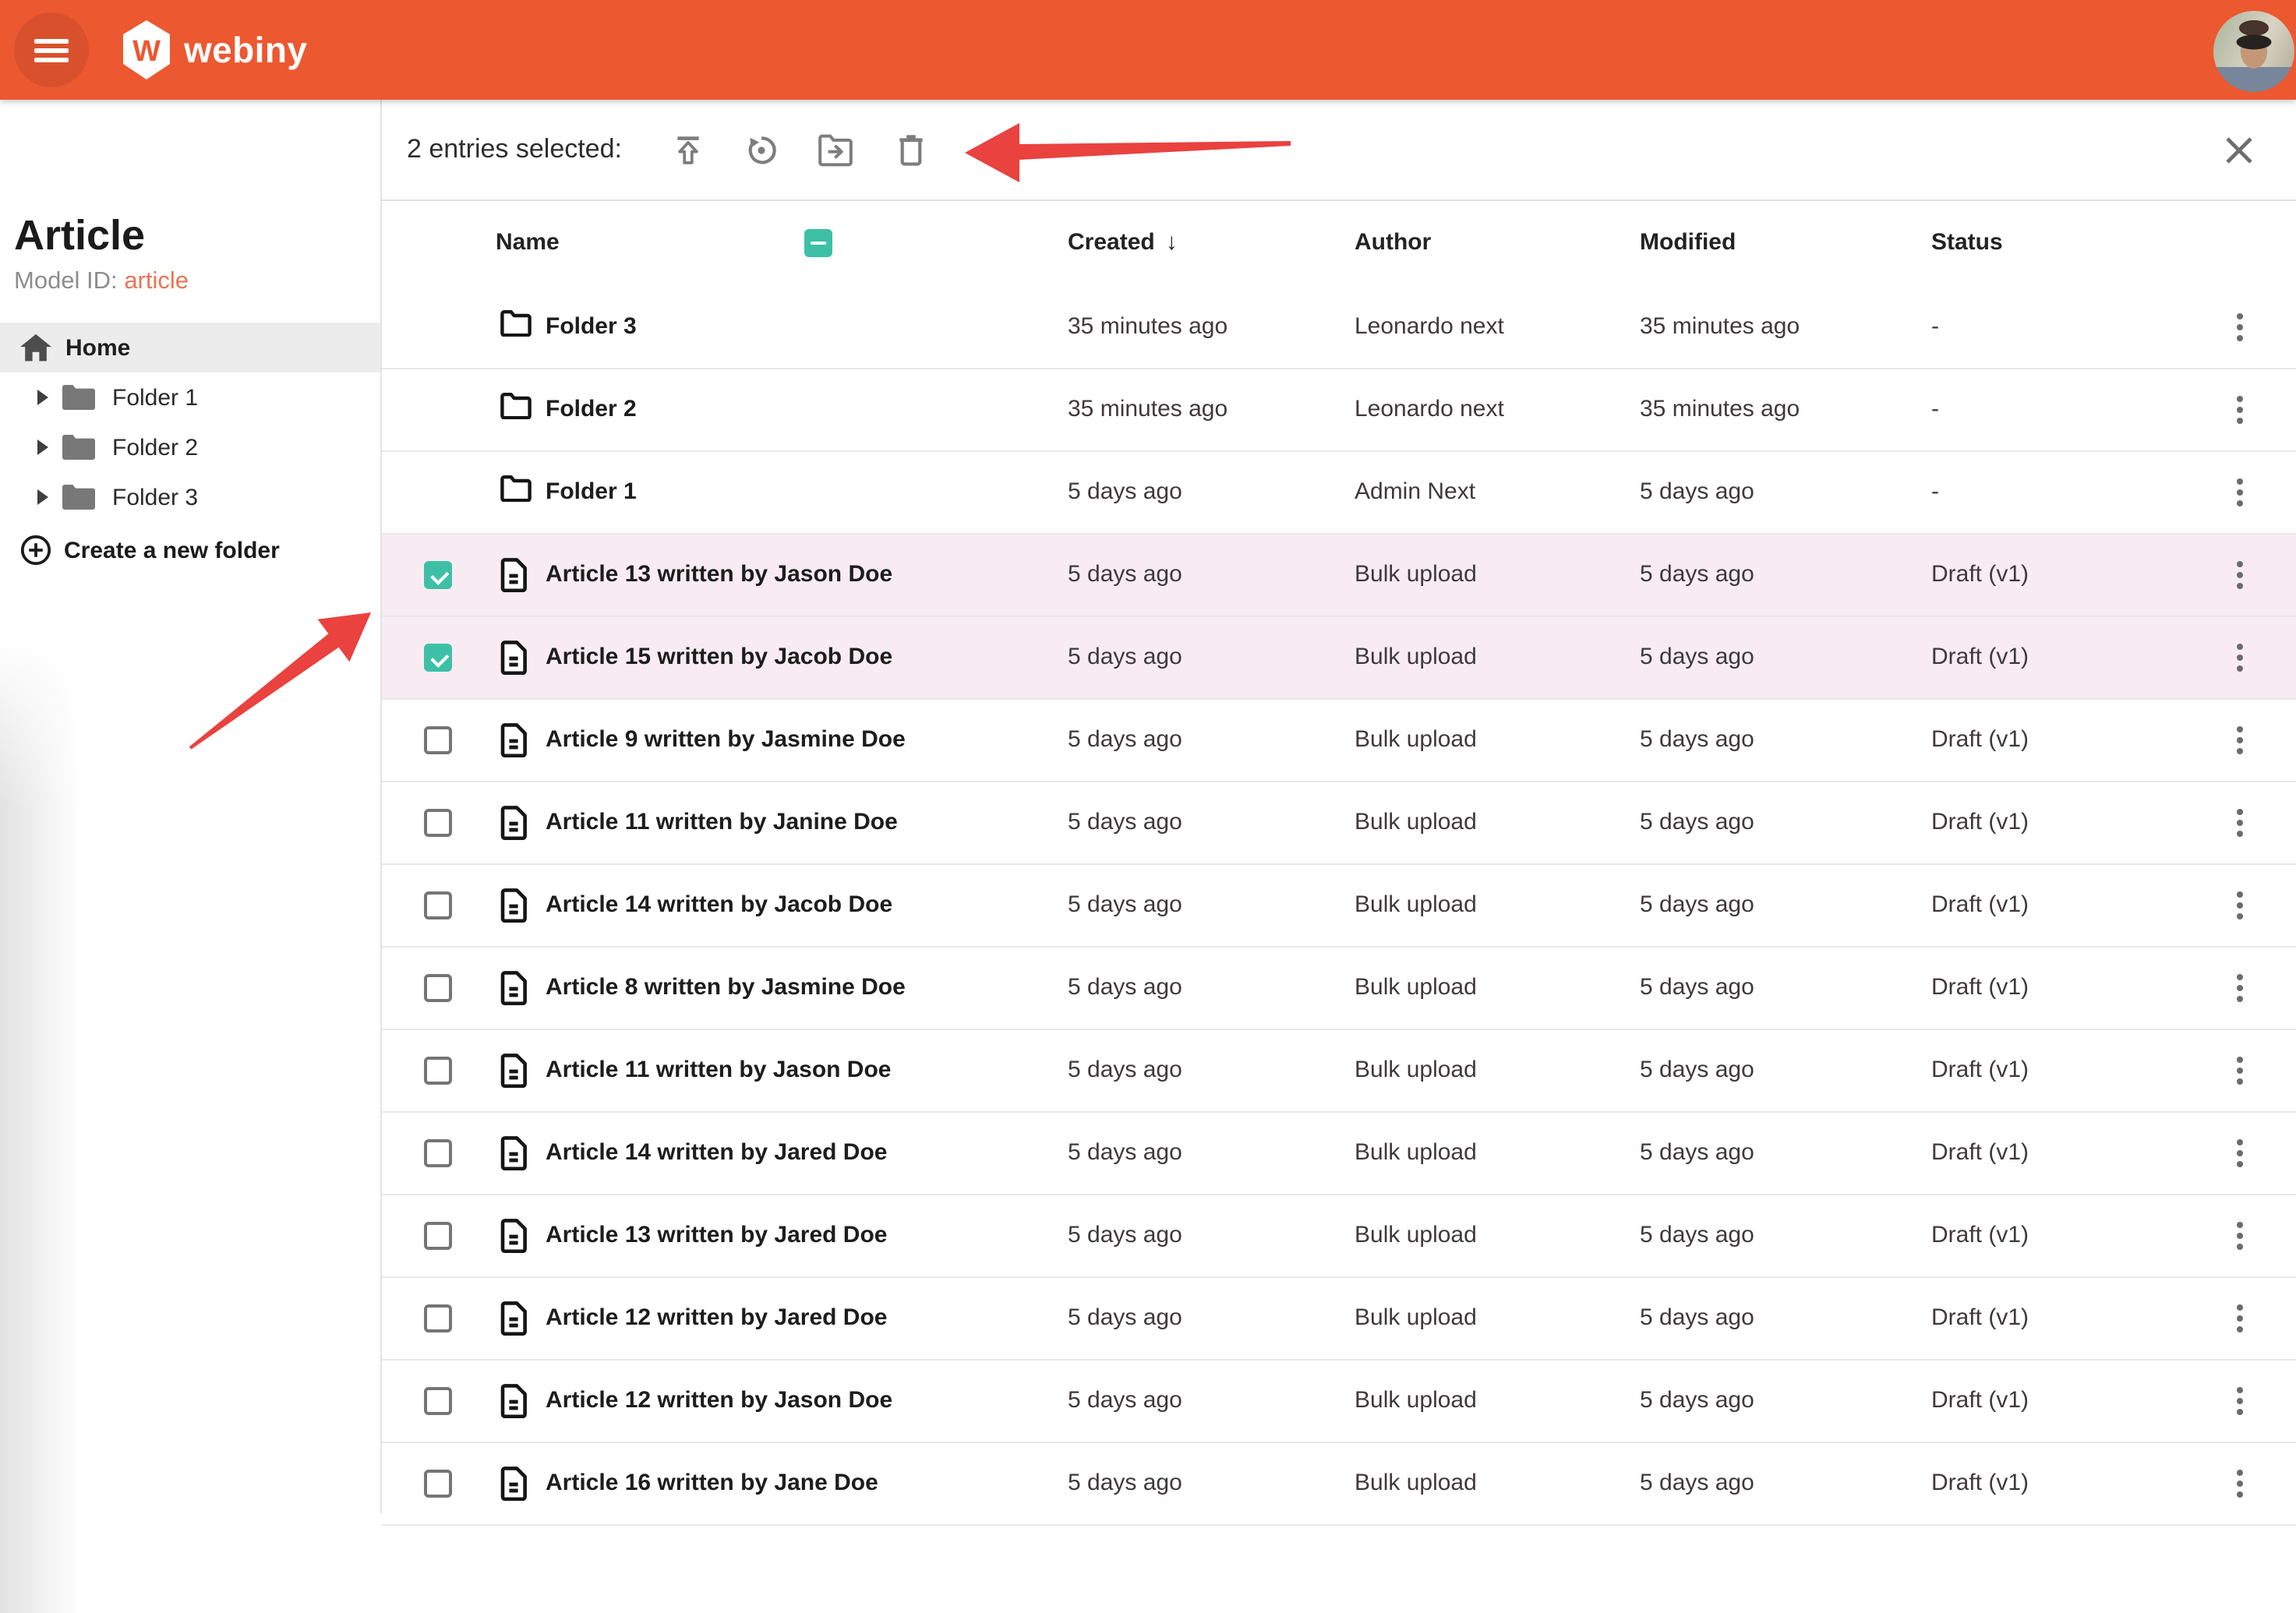 This screenshot has width=2296, height=1613. I want to click on column-header-author: Author, so click(1393, 242).